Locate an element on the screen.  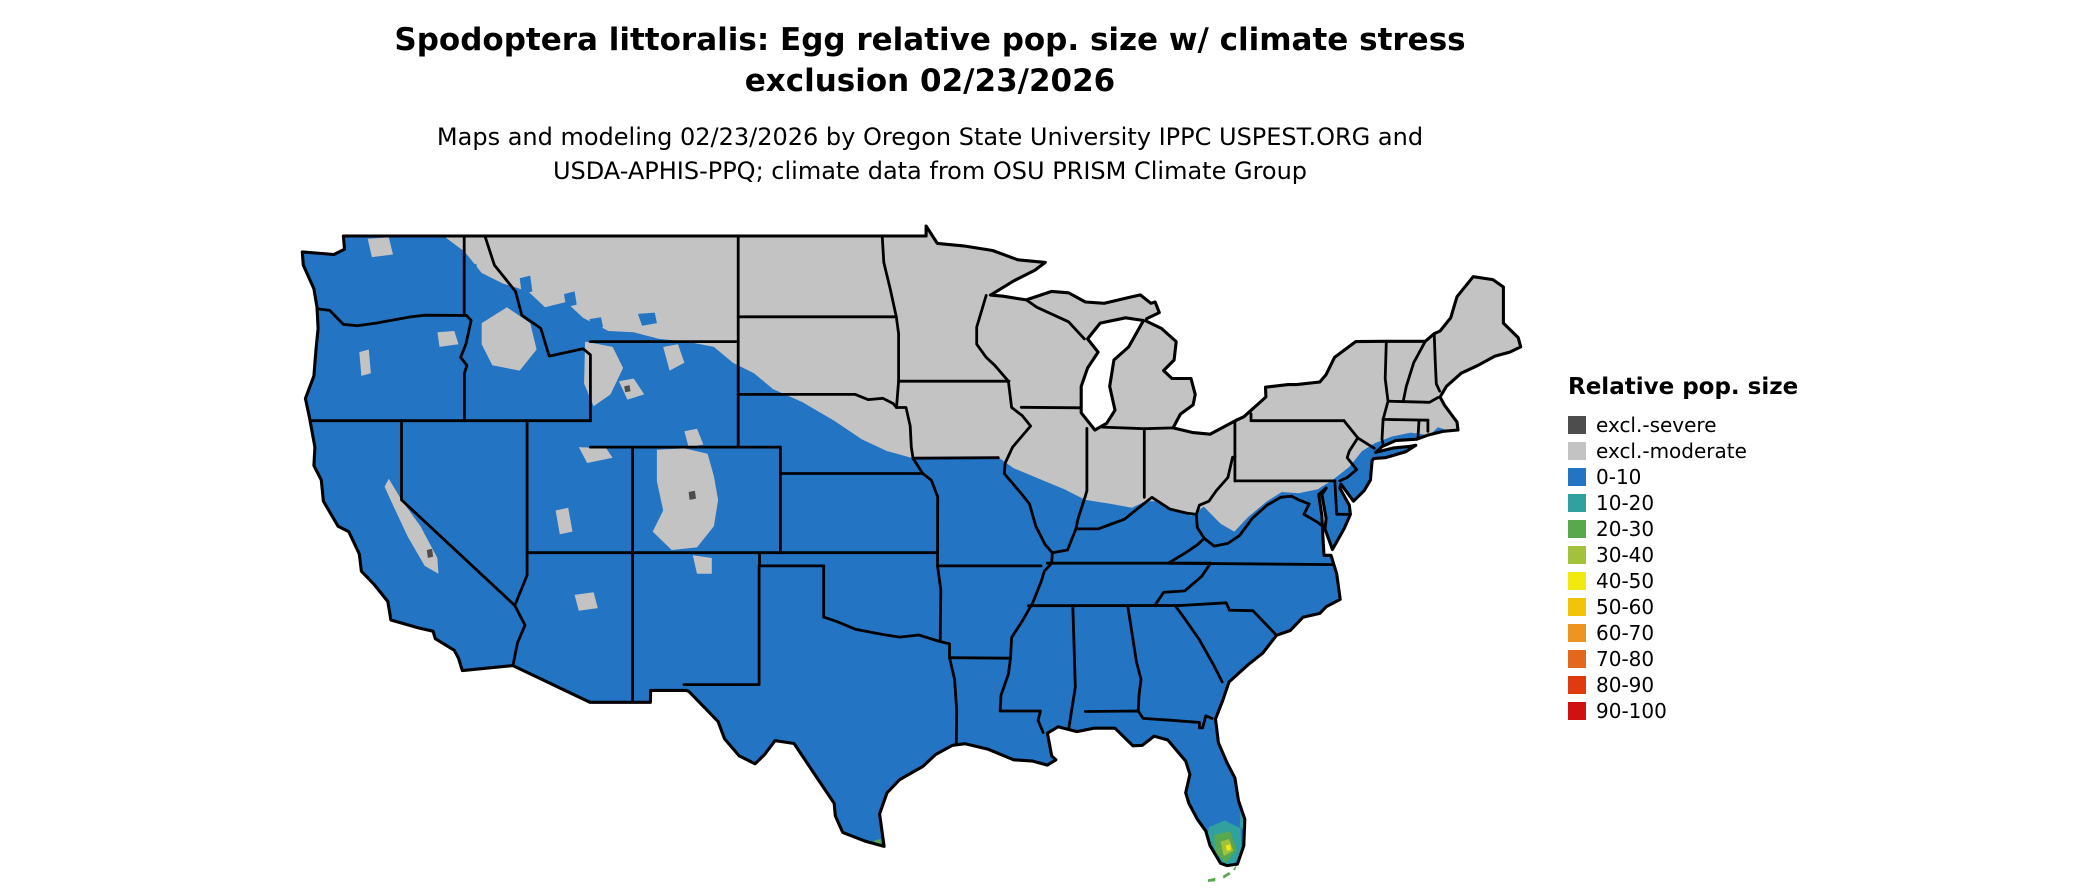
legend-entry-label: 20-30 is located at coordinates (1625, 529).